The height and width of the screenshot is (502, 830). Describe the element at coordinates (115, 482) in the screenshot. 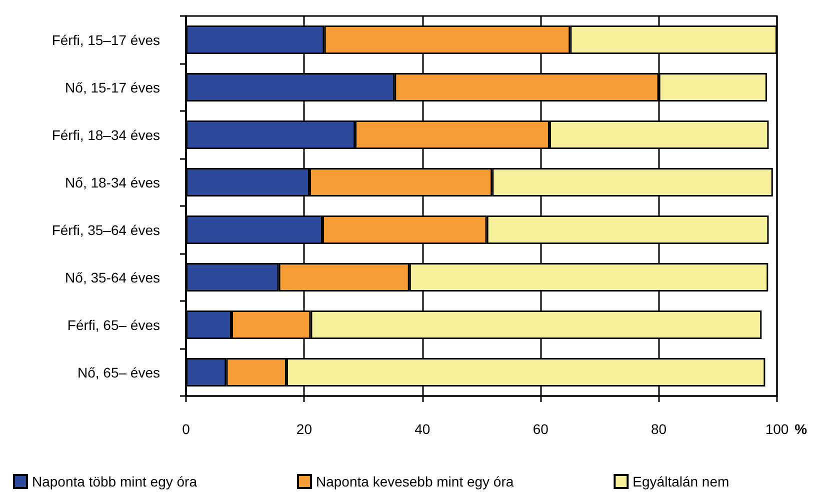

I see `legend-label: Naponta több mint egy óra` at that location.